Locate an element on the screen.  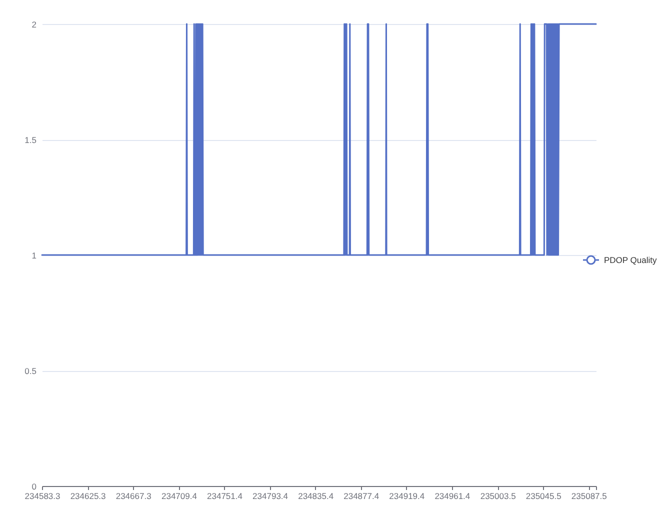
x-tick-label: 235087.5 is located at coordinates (589, 496).